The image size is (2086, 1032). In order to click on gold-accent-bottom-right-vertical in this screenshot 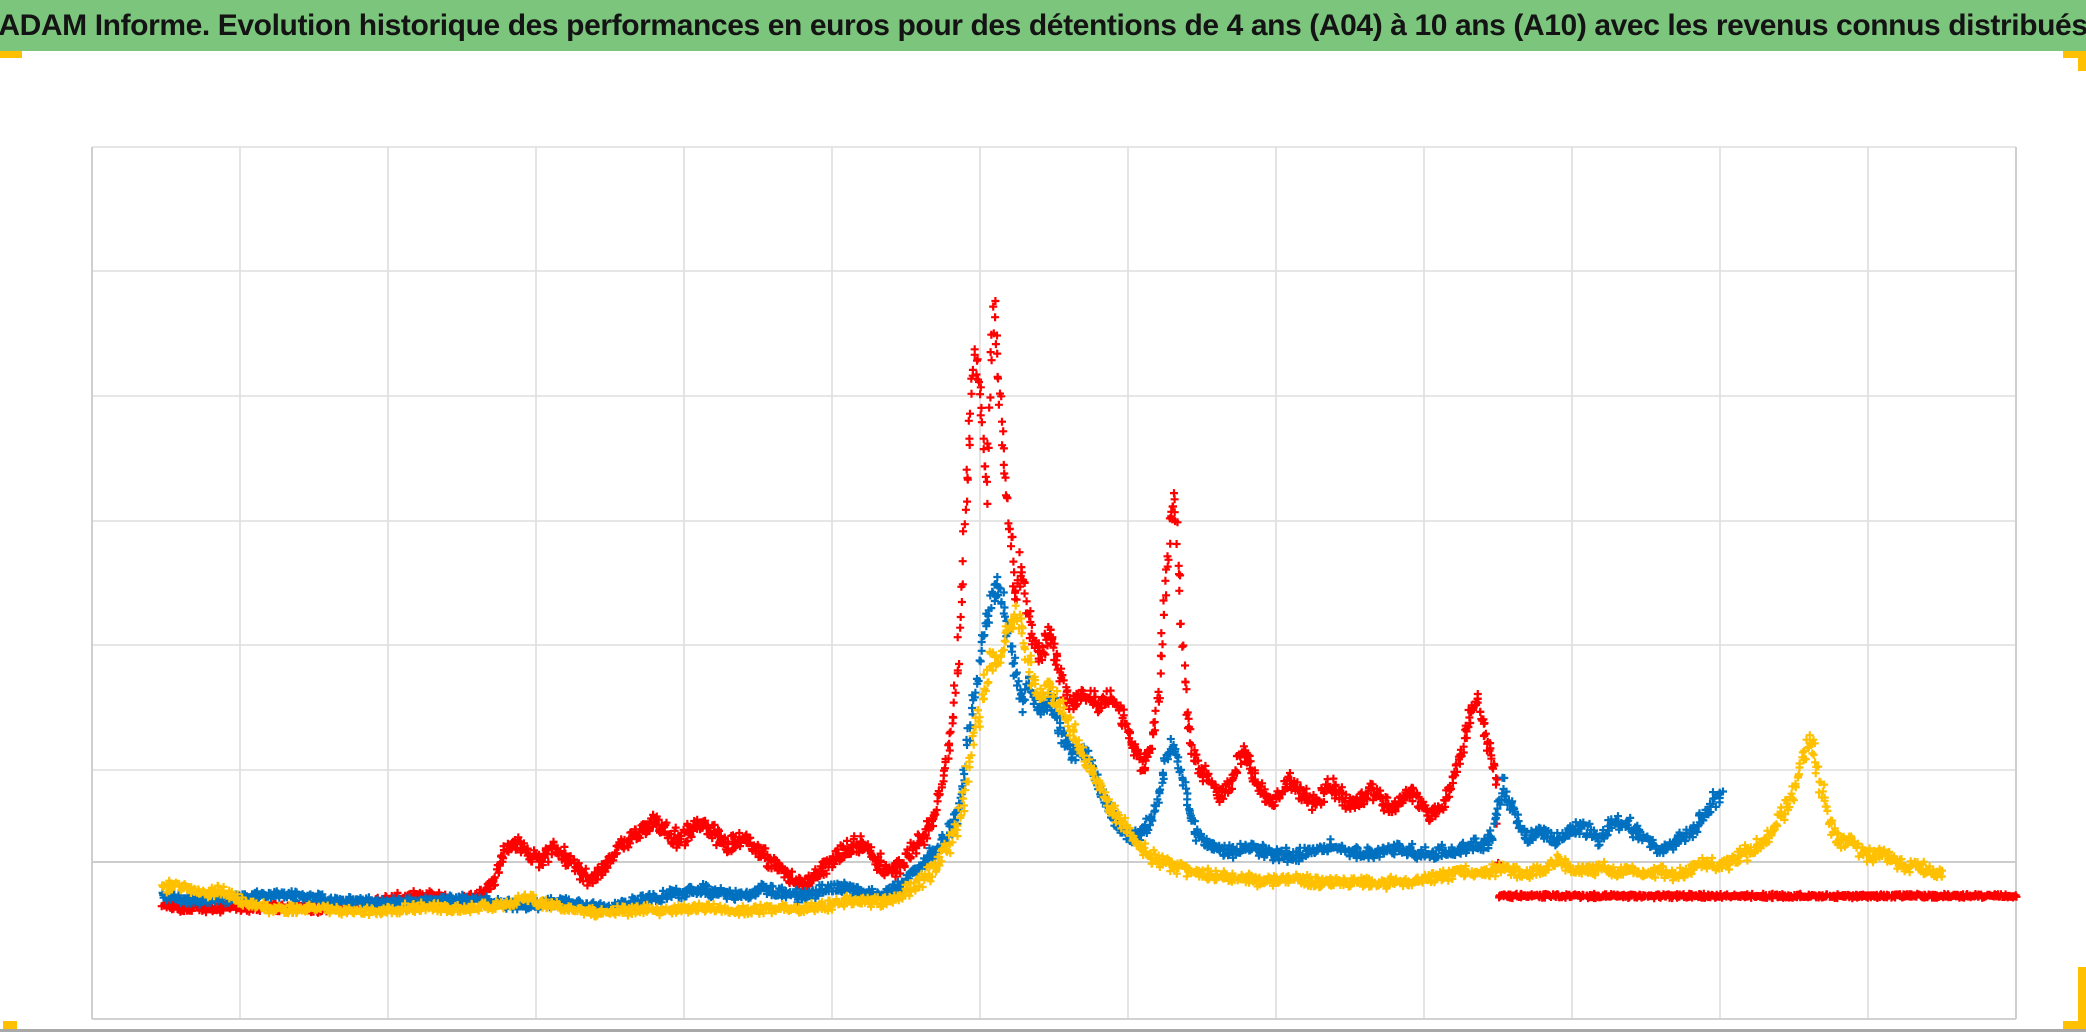, I will do `click(2082, 998)`.